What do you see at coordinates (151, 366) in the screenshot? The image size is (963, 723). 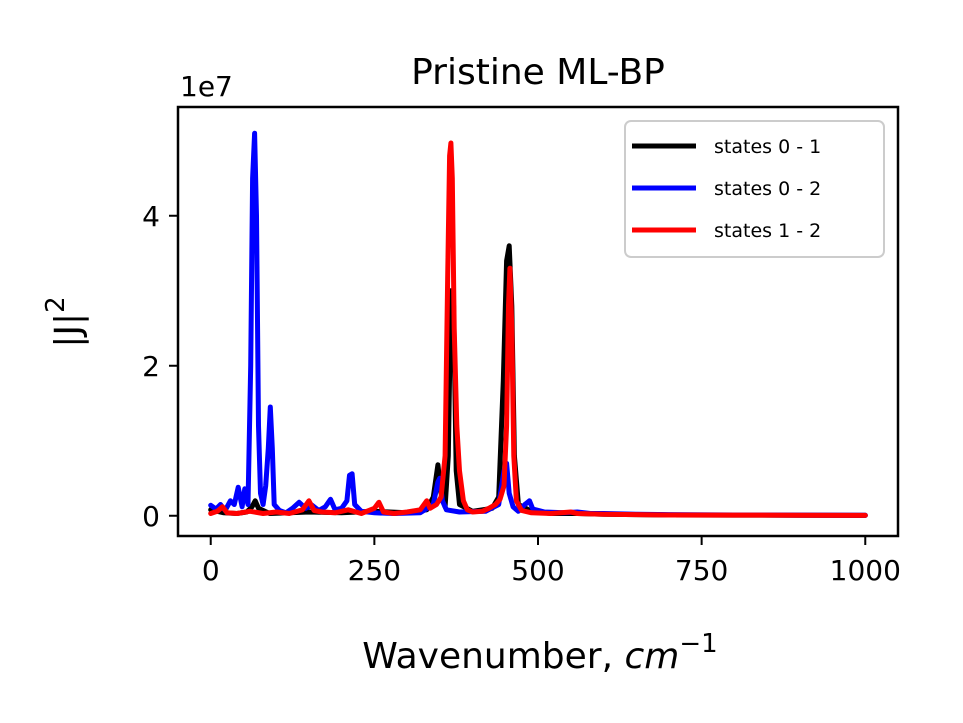 I see `y-tick-label: 2` at bounding box center [151, 366].